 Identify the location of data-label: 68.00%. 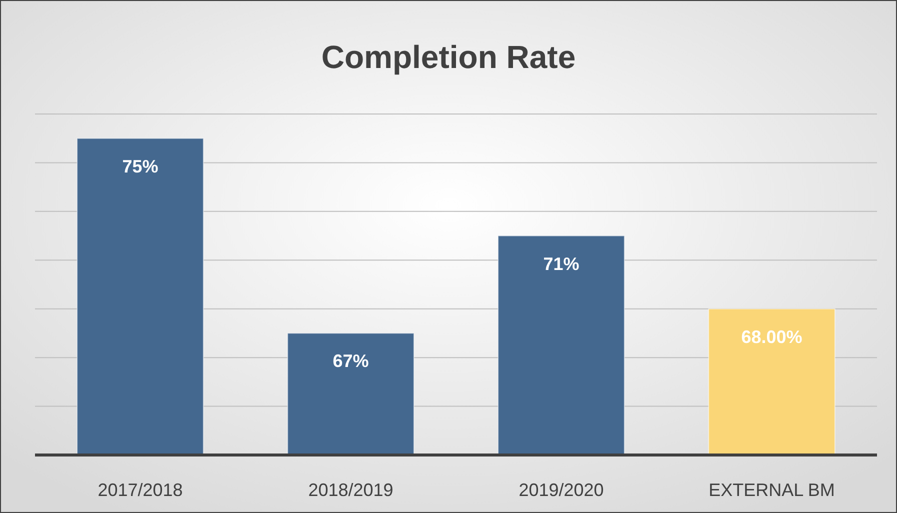
(771, 336).